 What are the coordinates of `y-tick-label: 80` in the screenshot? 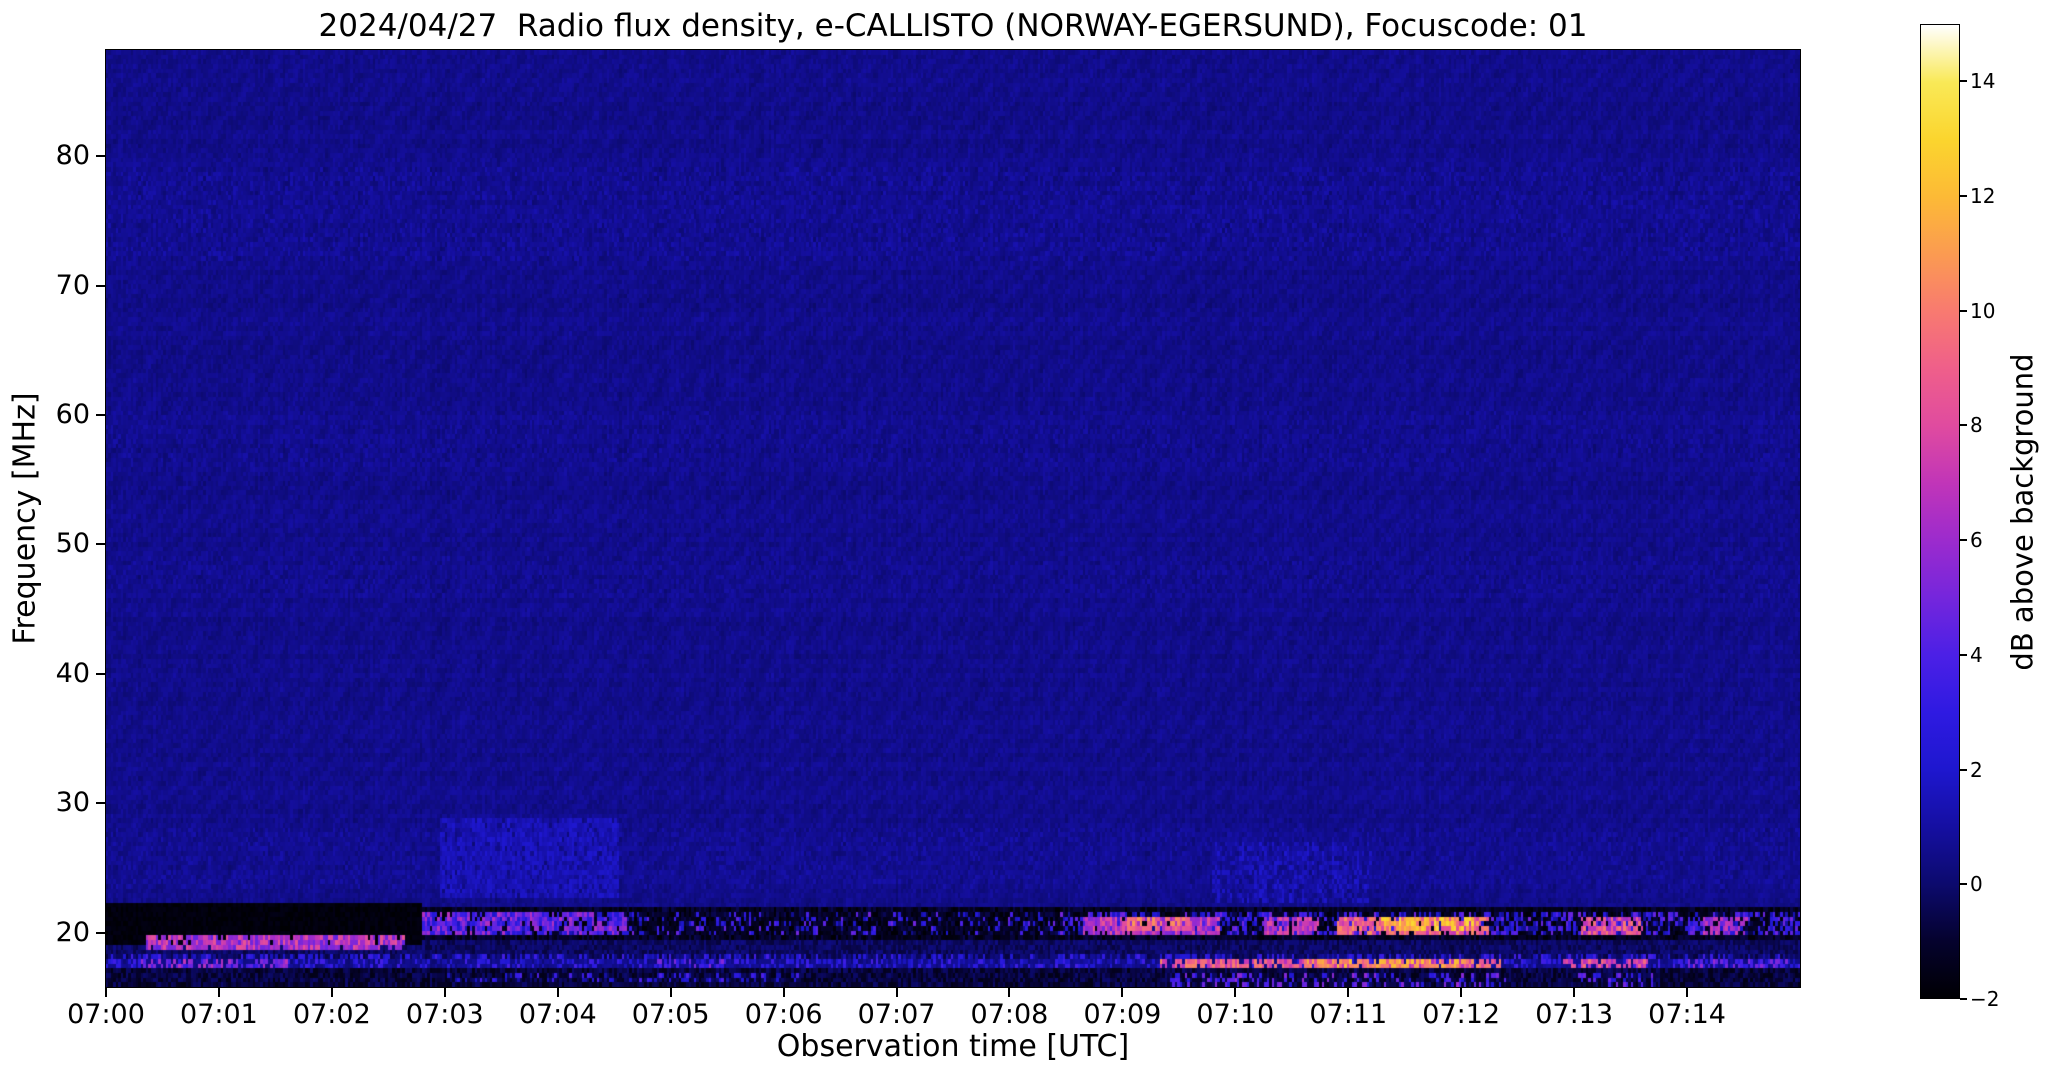 It's located at (72, 156).